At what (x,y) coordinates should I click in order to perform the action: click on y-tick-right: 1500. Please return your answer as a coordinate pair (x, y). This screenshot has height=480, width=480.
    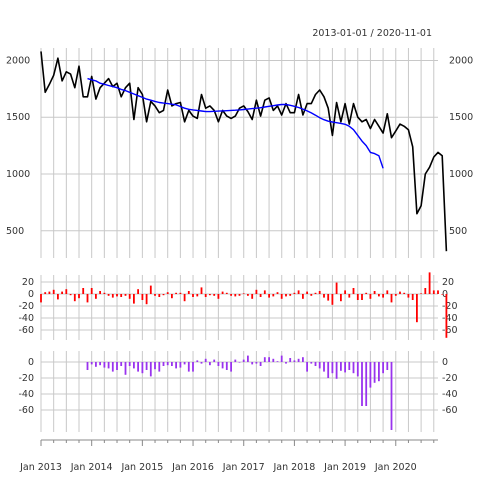
    Looking at the image, I should click on (461, 117).